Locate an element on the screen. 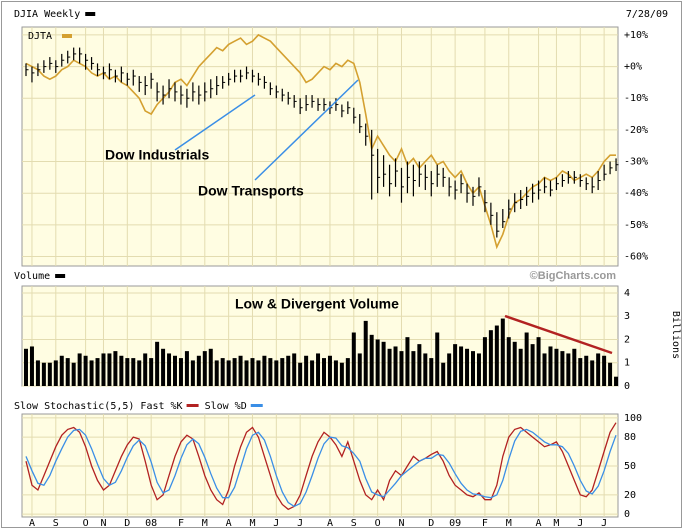 This screenshot has width=683, height=529. y-tick-label: 4 is located at coordinates (627, 293).